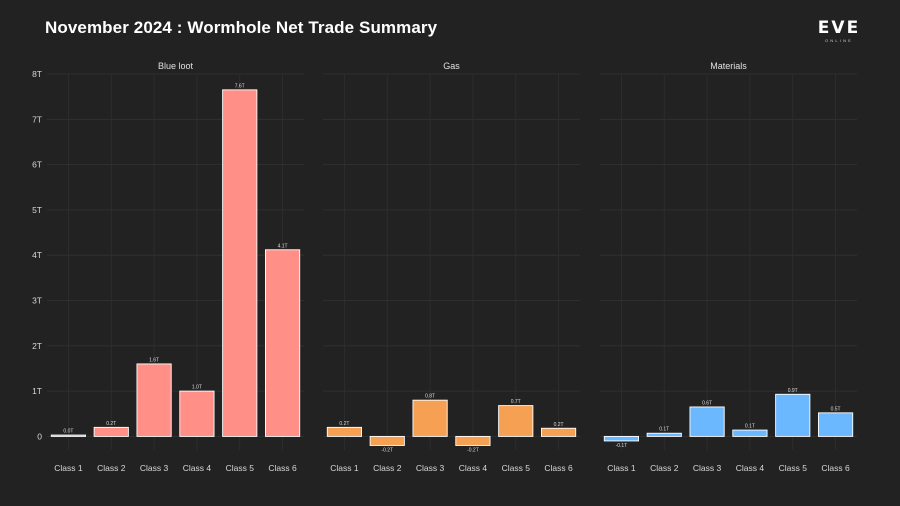  I want to click on y-tick-label: 1T, so click(37, 391).